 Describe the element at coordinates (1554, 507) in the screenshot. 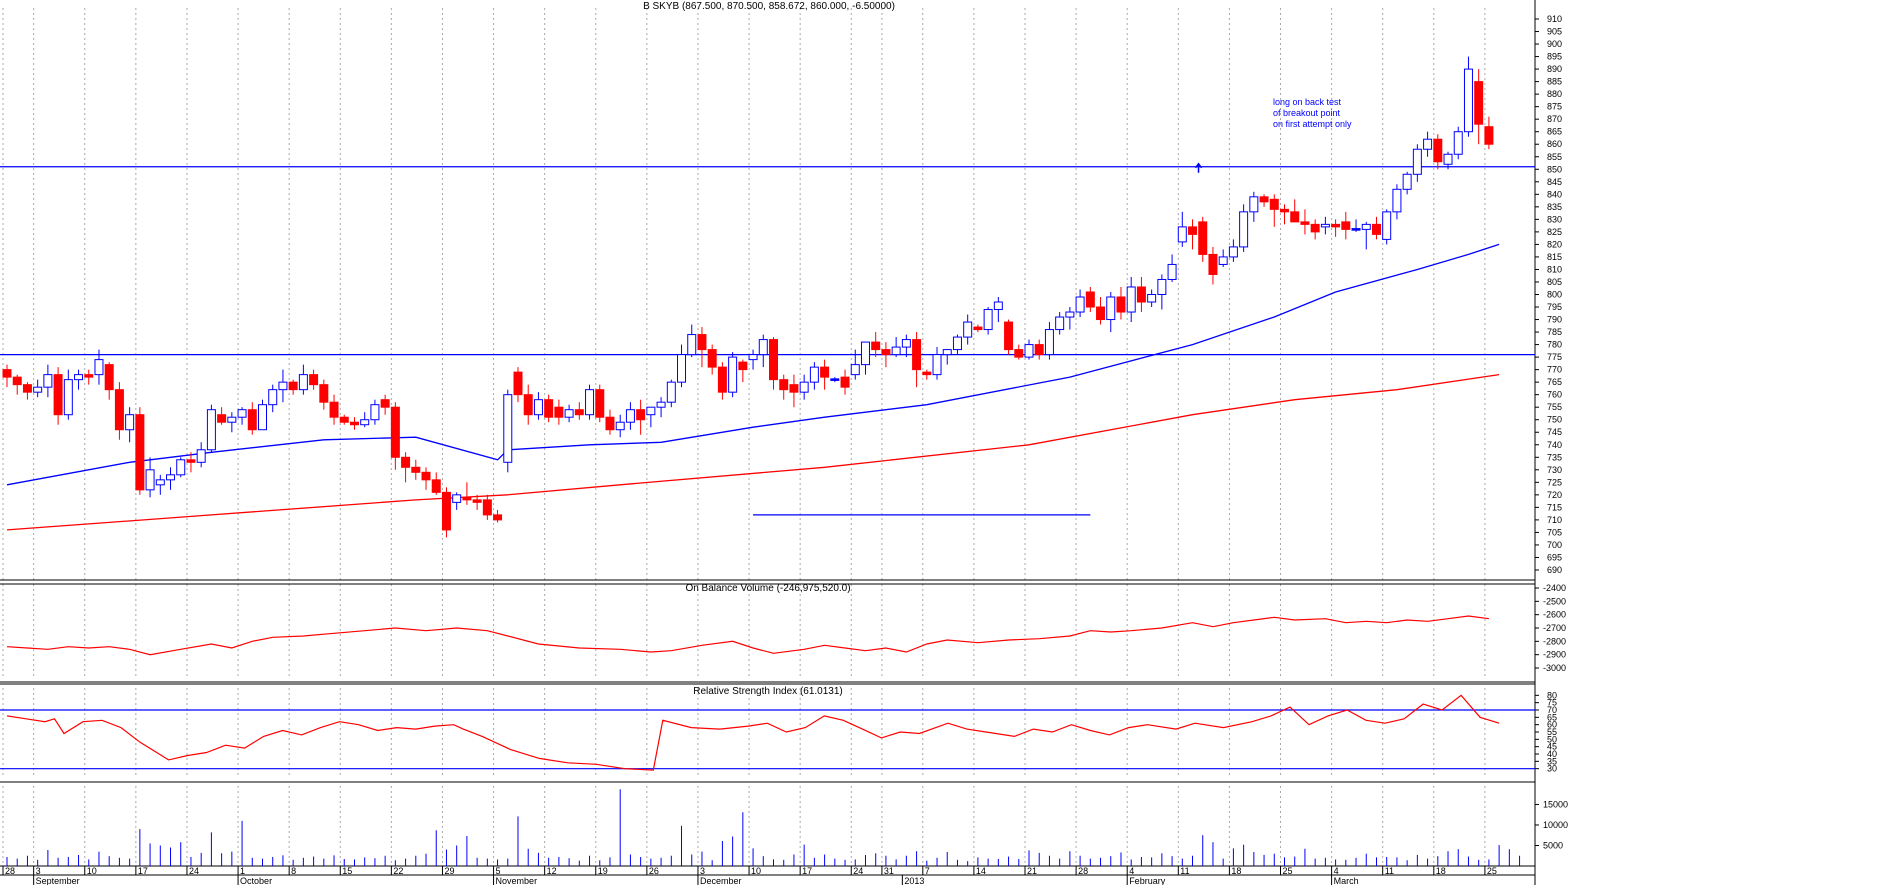

I see `price-tick-label-5: 715` at that location.